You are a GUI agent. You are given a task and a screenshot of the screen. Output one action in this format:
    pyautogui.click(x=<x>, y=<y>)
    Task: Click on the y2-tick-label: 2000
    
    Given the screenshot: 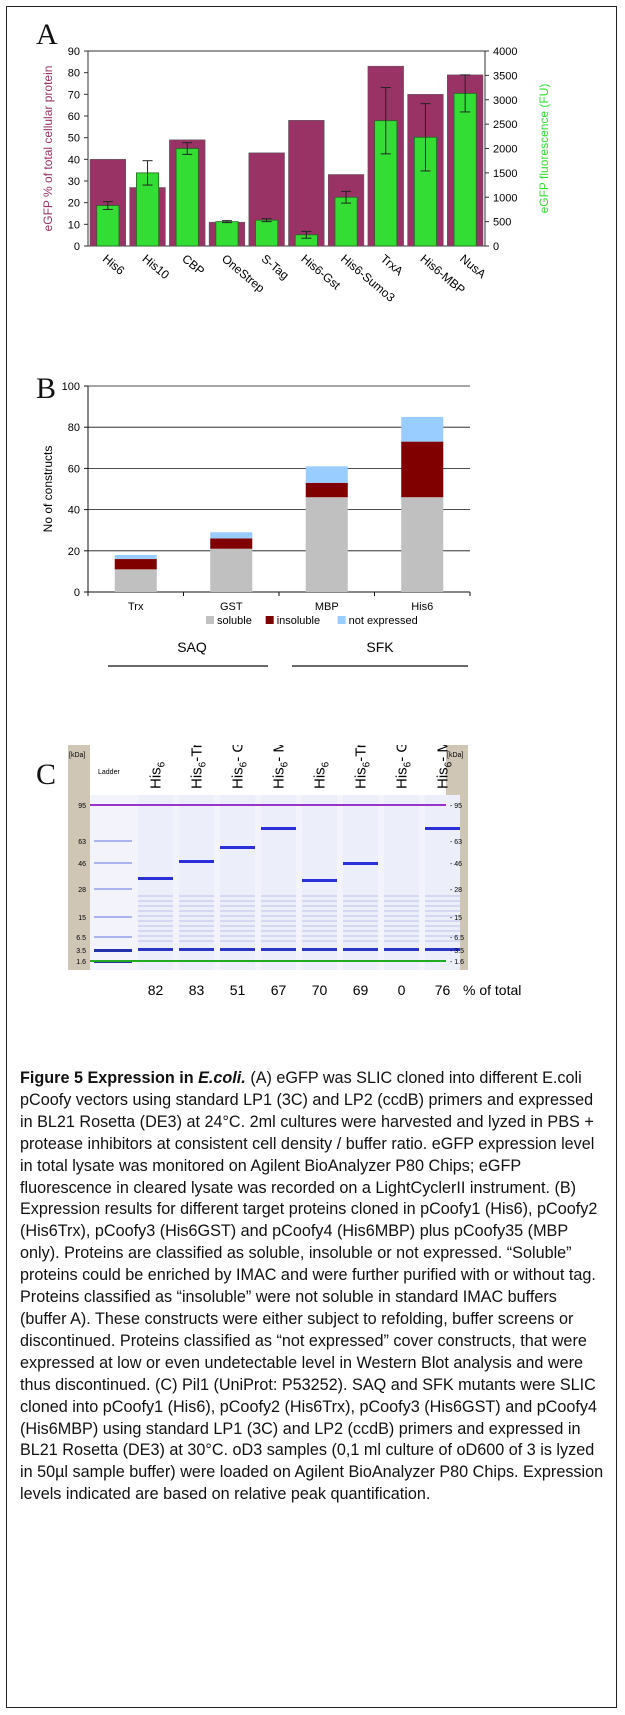 What is the action you would take?
    pyautogui.click(x=505, y=150)
    